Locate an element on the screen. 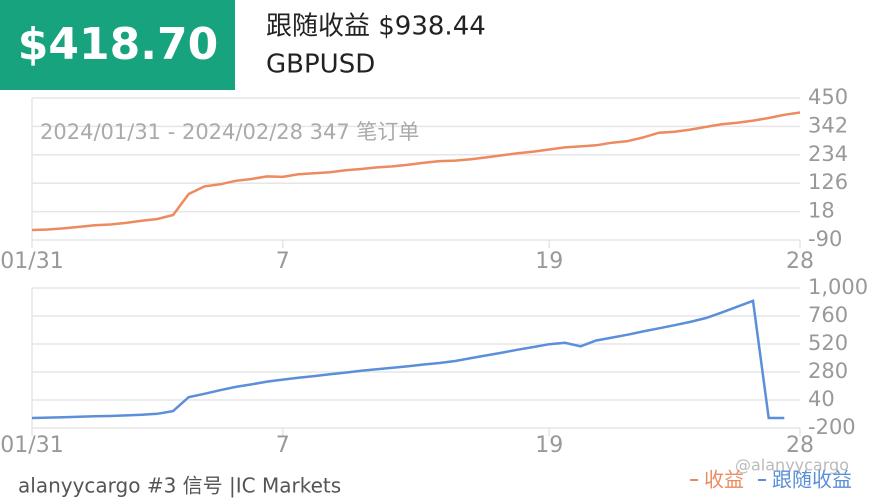 Image resolution: width=880 pixels, height=504 pixels. footer-text: alanyycargo #3 信号 |IC Markets is located at coordinates (179, 486).